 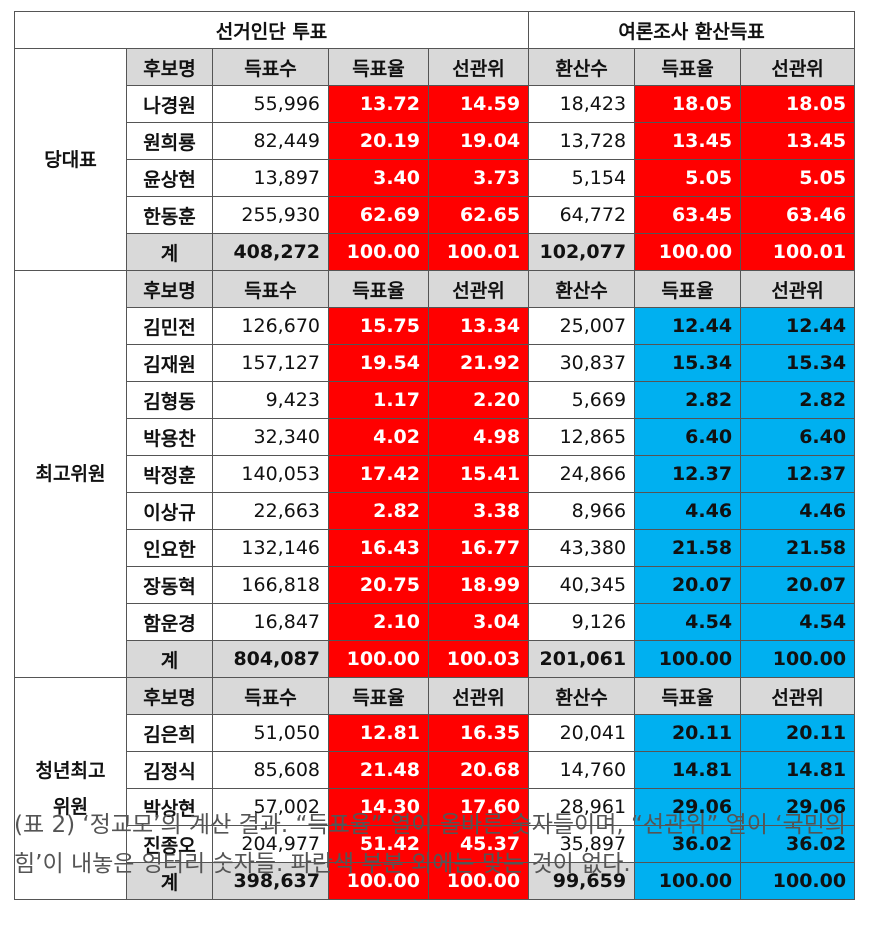 I want to click on table-cell: 12.37, so click(x=798, y=474).